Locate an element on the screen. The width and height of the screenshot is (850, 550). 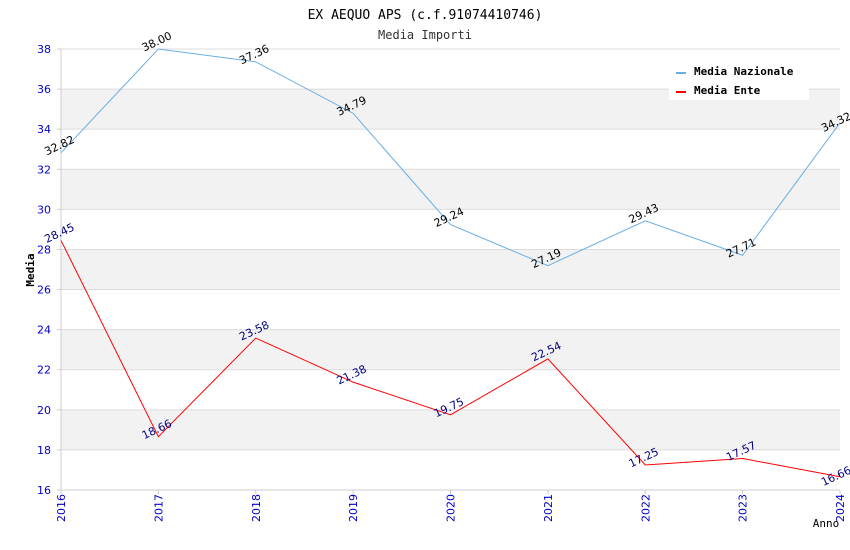
data-label: 32.82 is located at coordinates (59, 145).